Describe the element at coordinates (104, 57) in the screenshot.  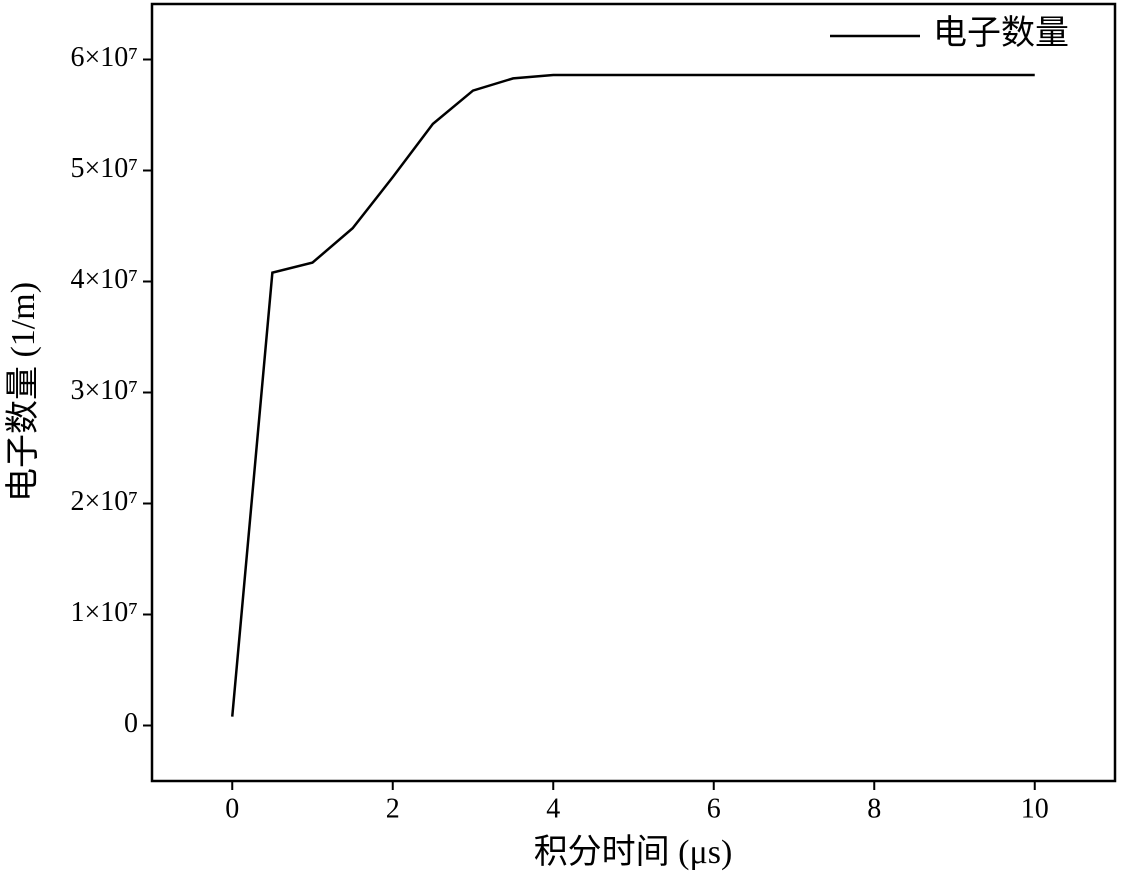
I see `y-tick-label: 6×10⁷` at that location.